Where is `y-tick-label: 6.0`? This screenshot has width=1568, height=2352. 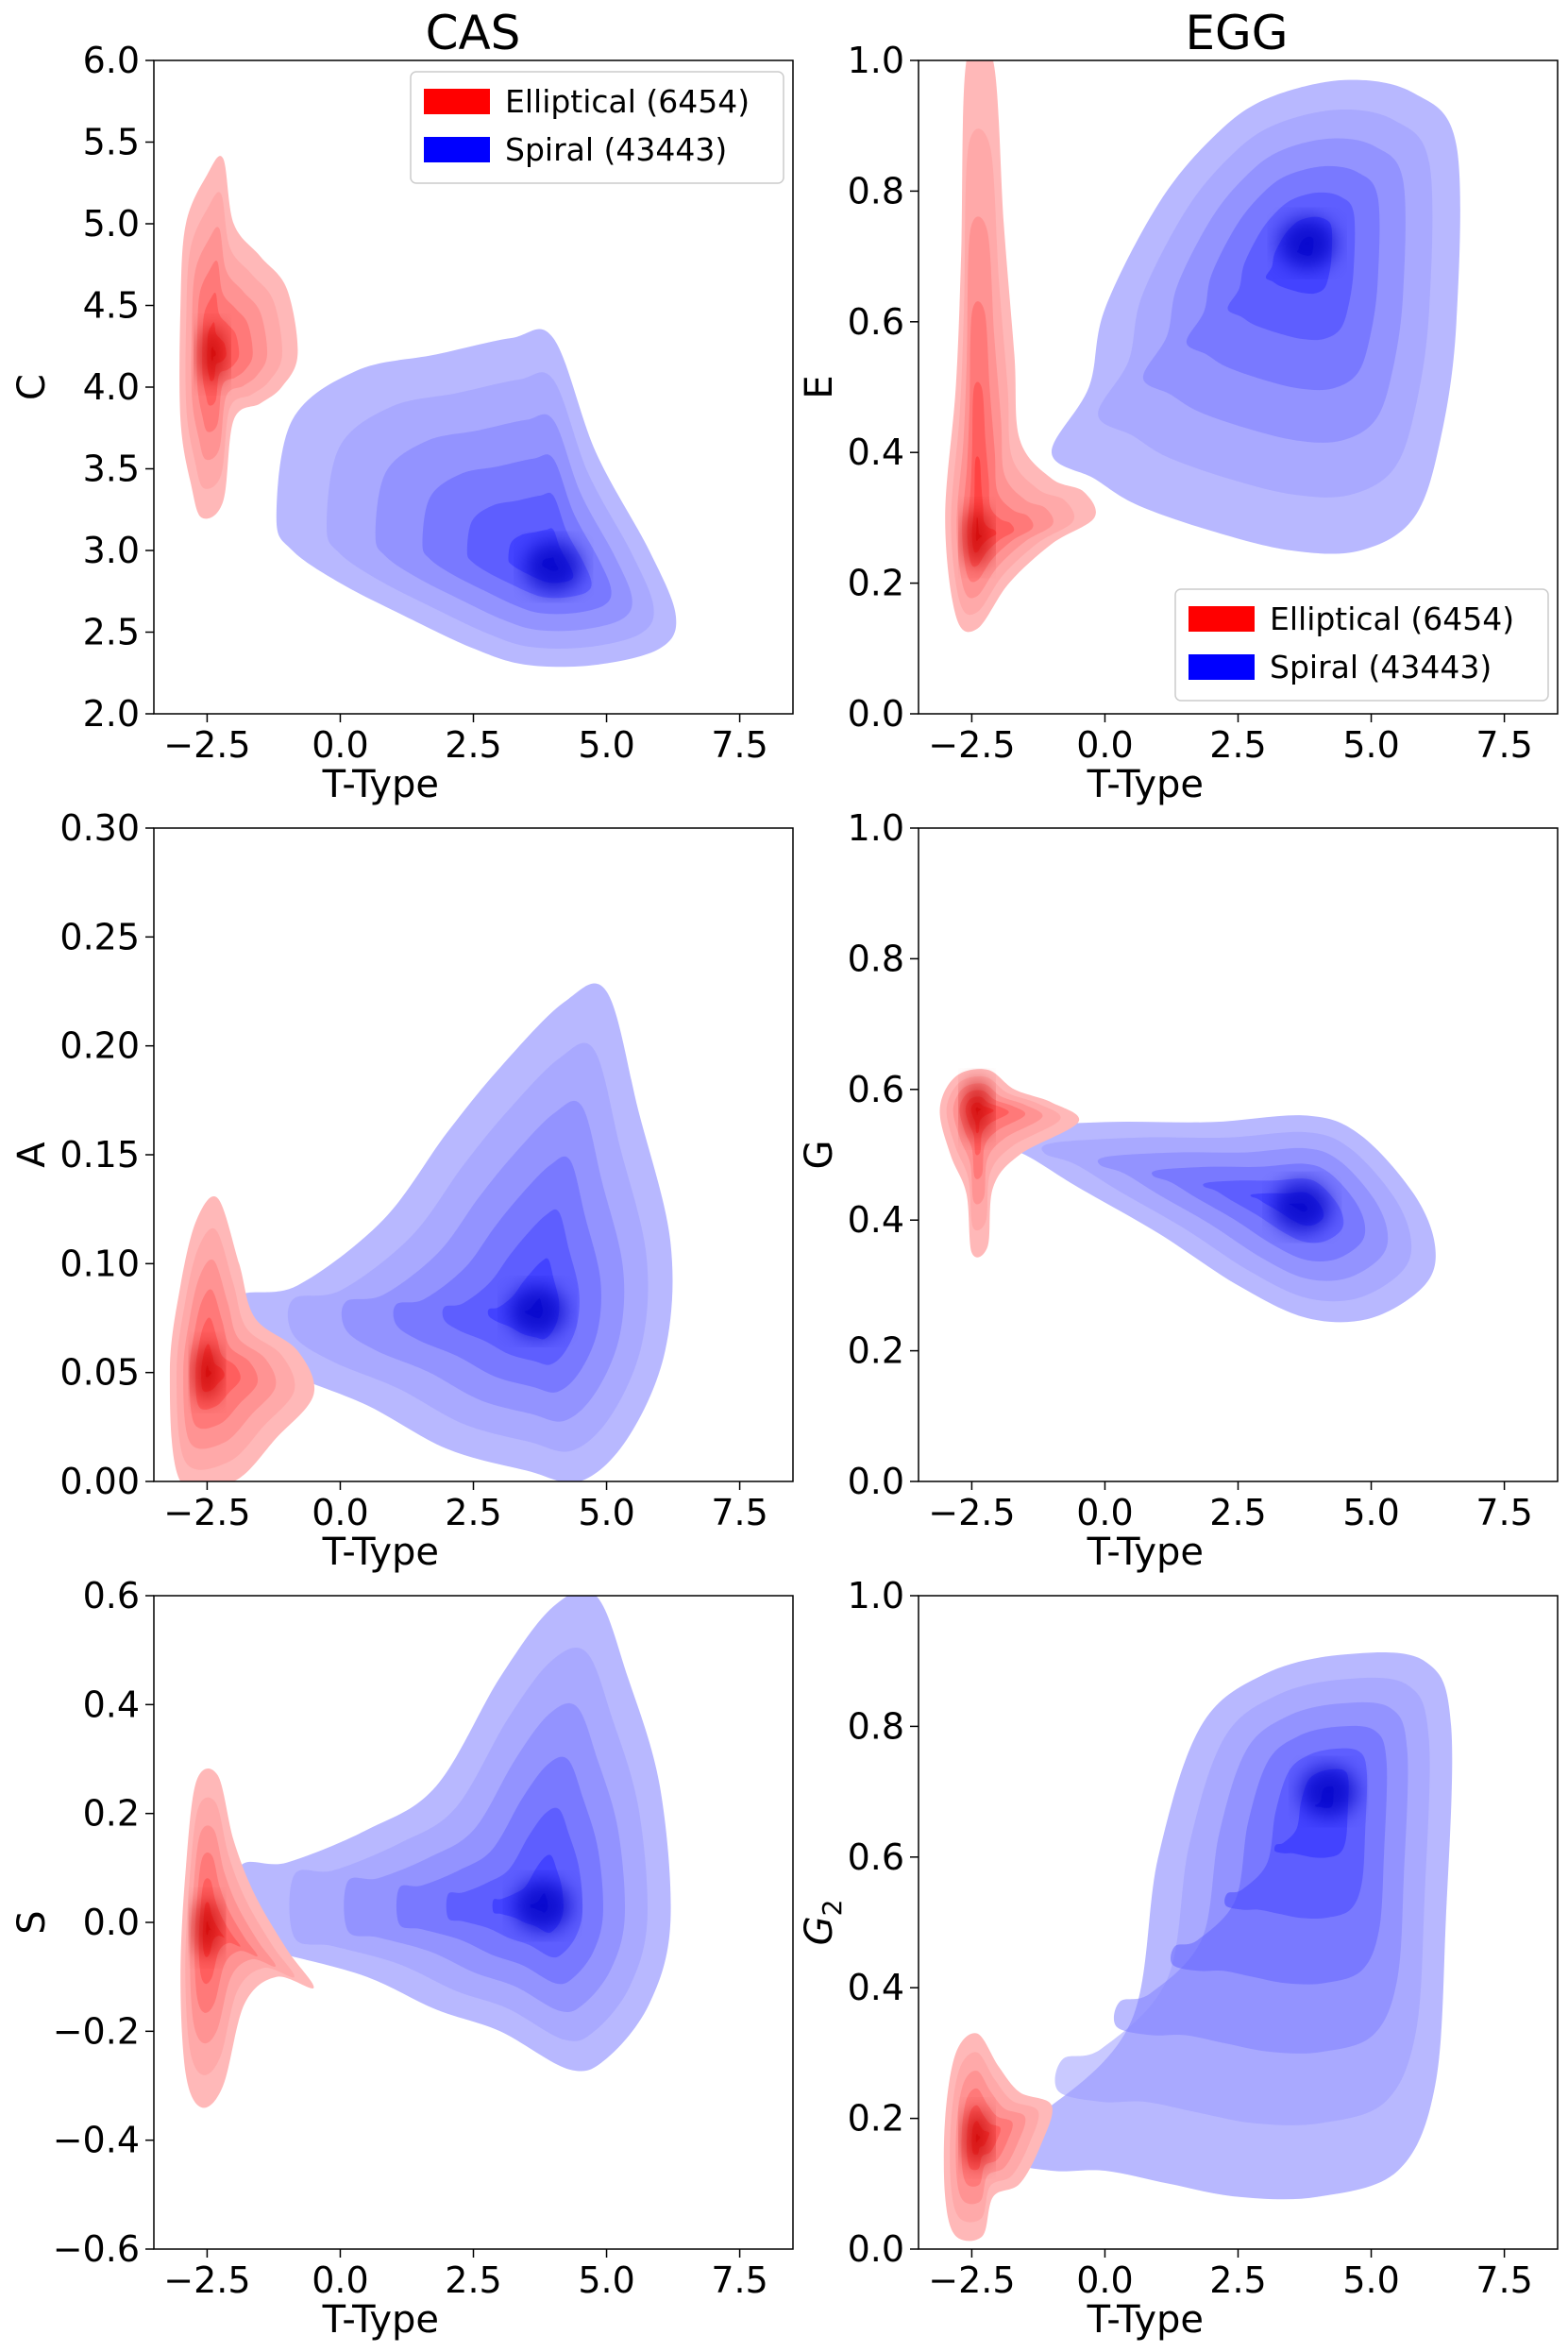
y-tick-label: 6.0 is located at coordinates (112, 61).